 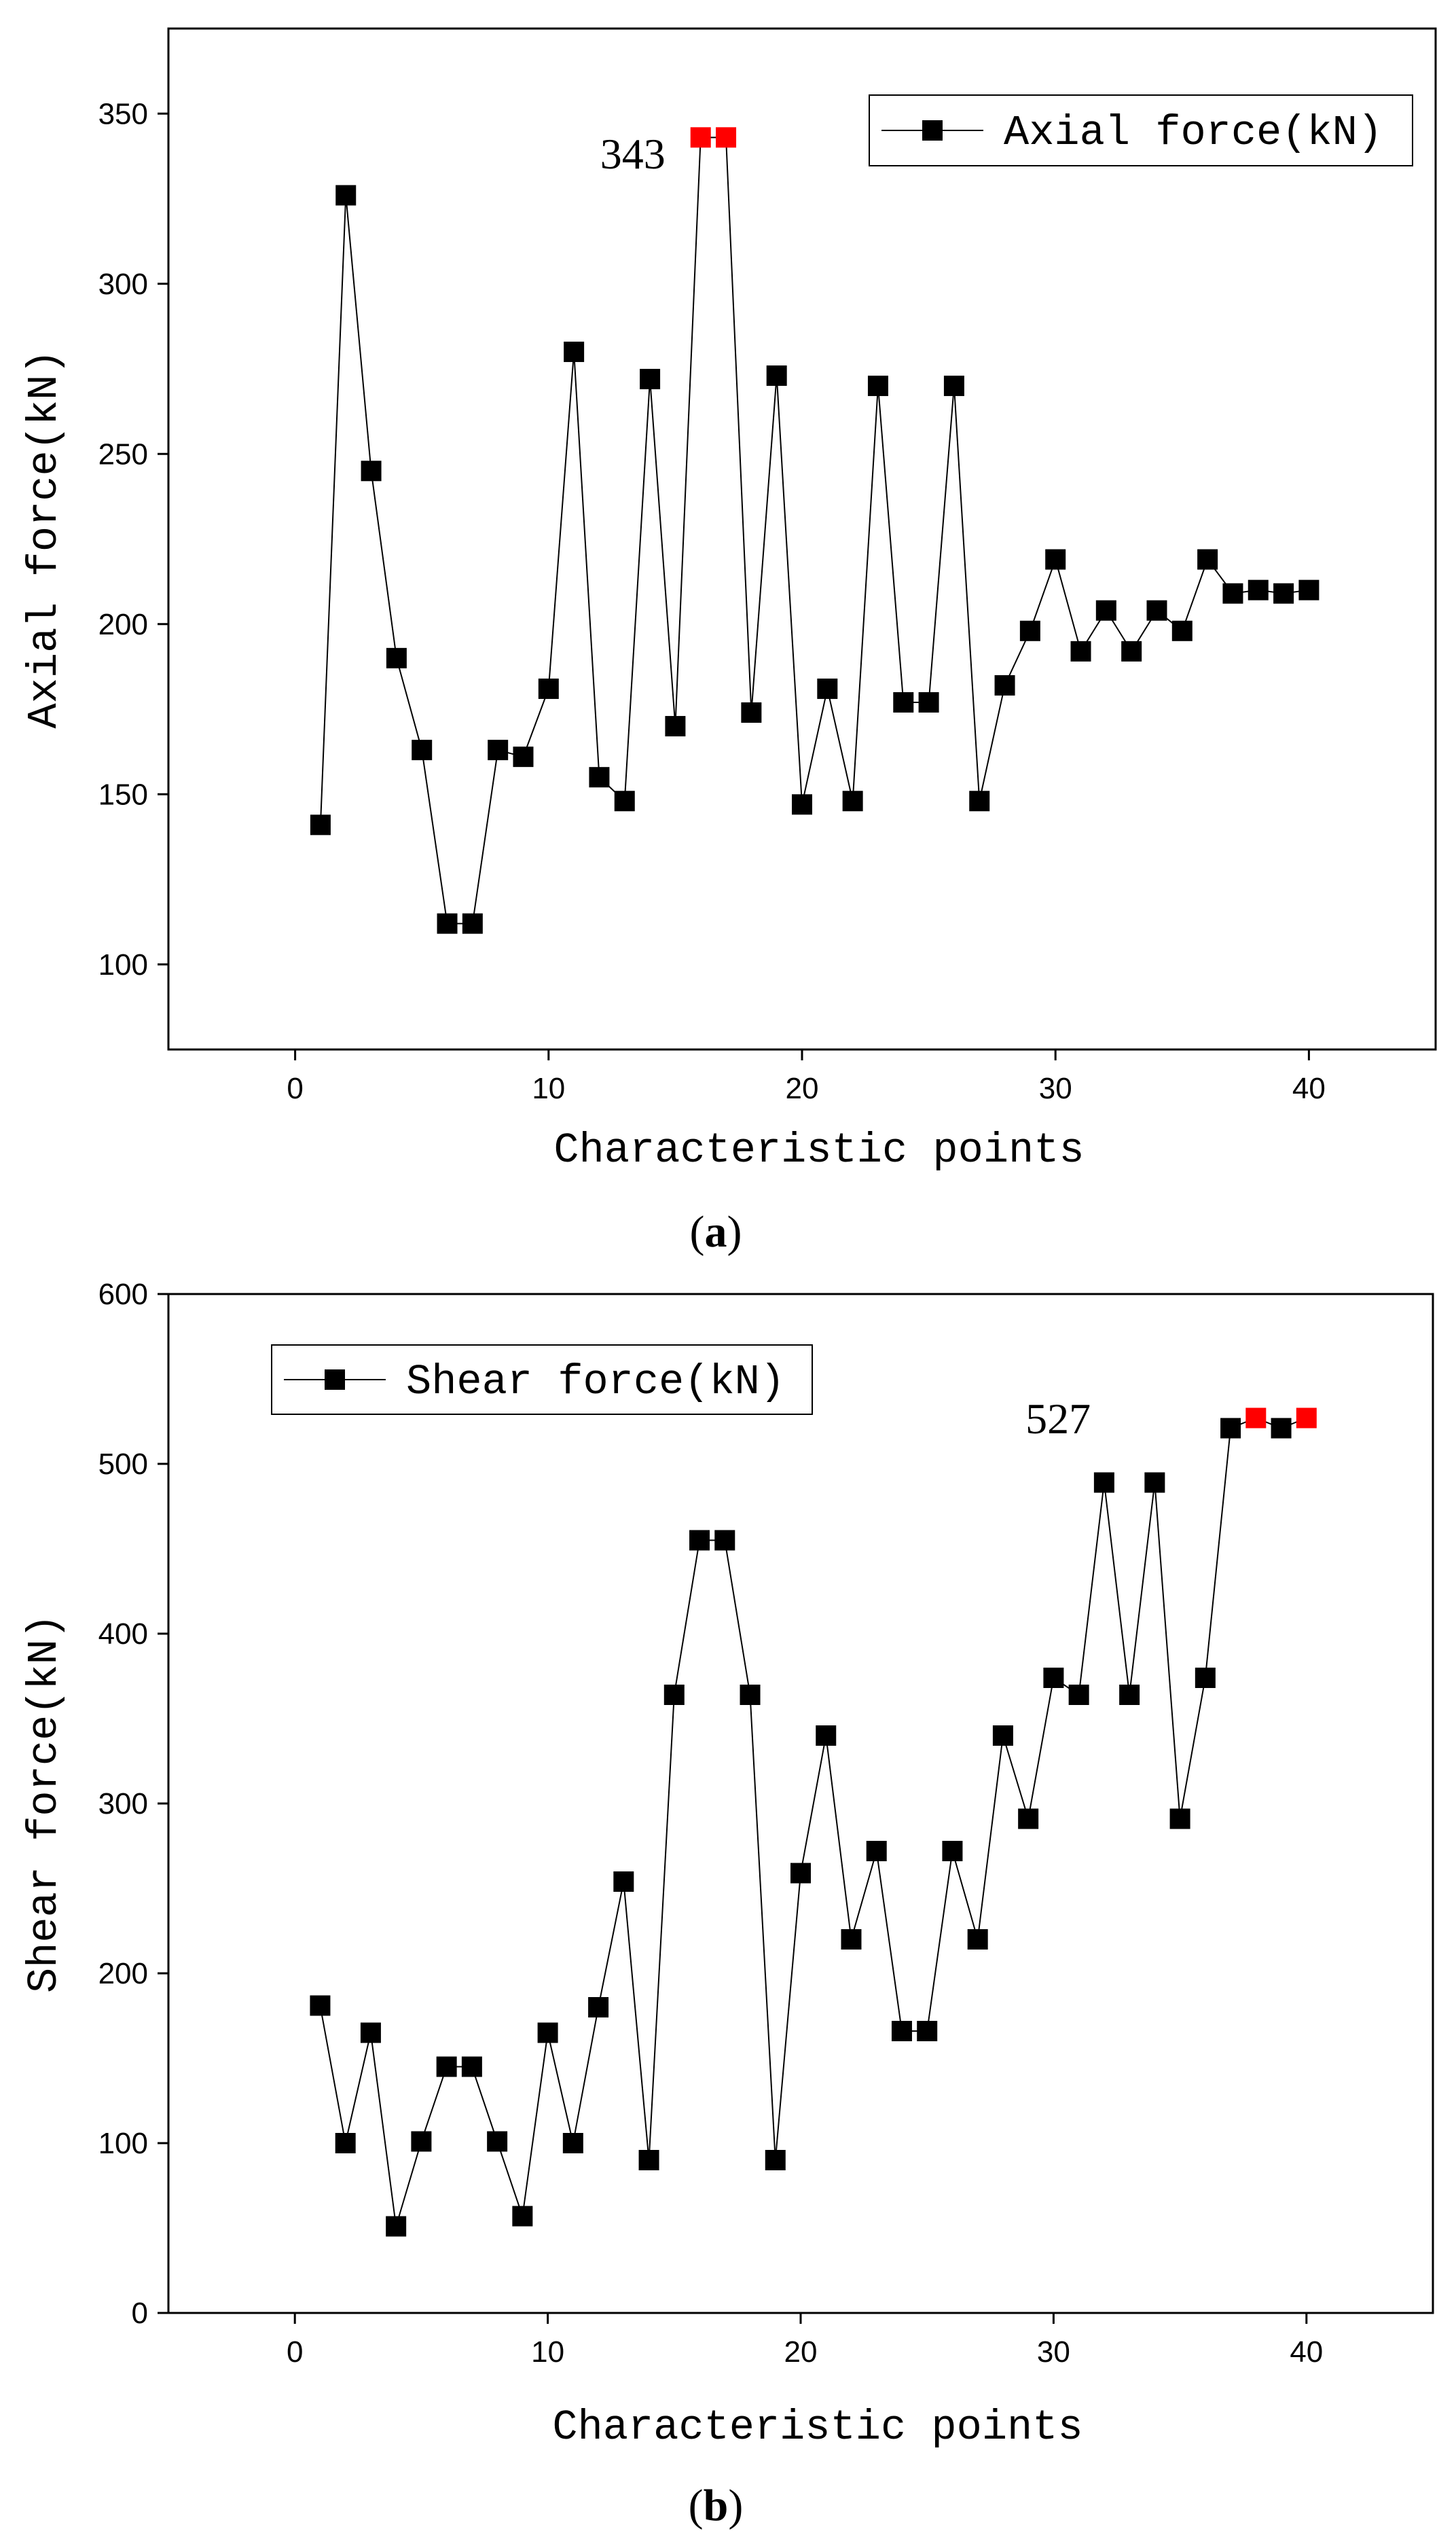 What do you see at coordinates (123, 113) in the screenshot?
I see `y-tick-label: 350` at bounding box center [123, 113].